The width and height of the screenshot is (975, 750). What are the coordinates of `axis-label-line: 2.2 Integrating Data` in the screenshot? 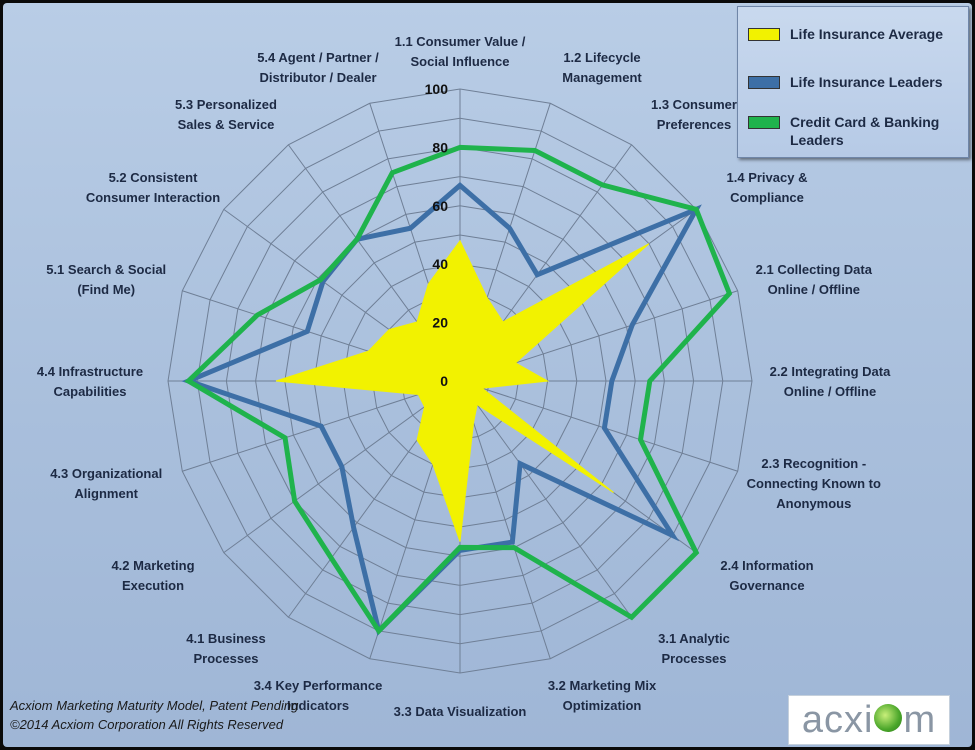 It's located at (830, 371).